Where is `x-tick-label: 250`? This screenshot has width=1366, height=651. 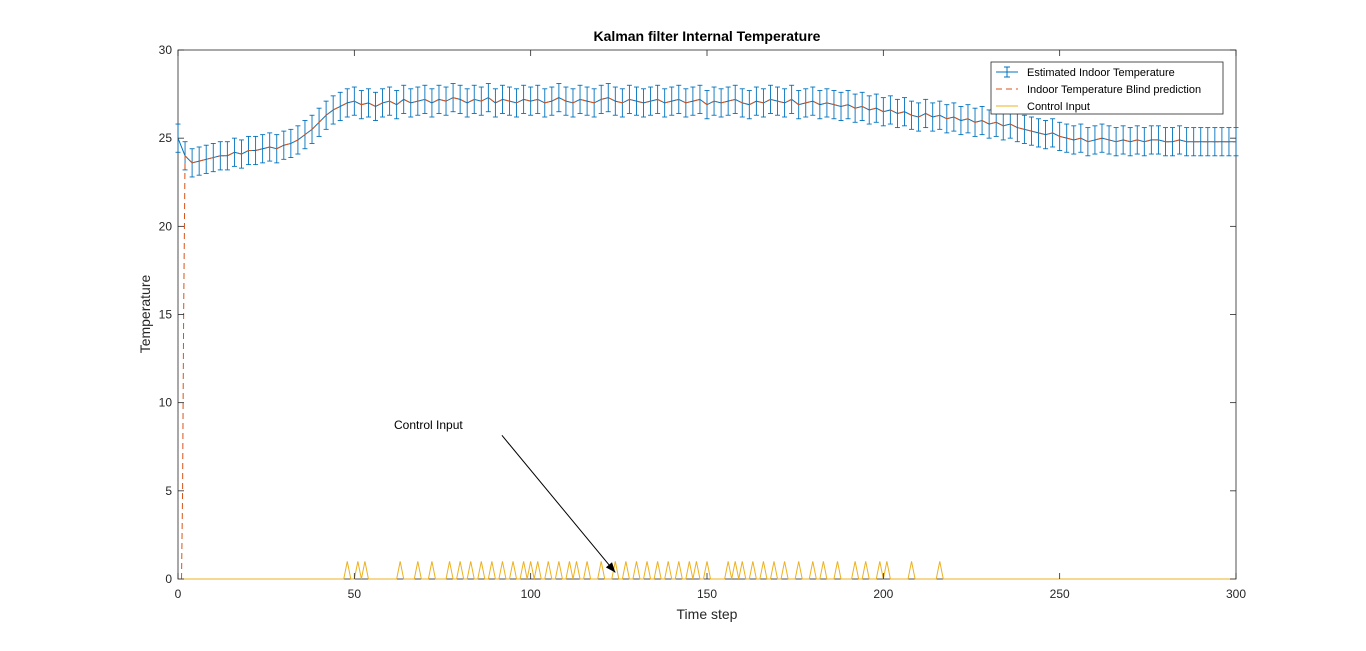
x-tick-label: 250 is located at coordinates (1060, 594).